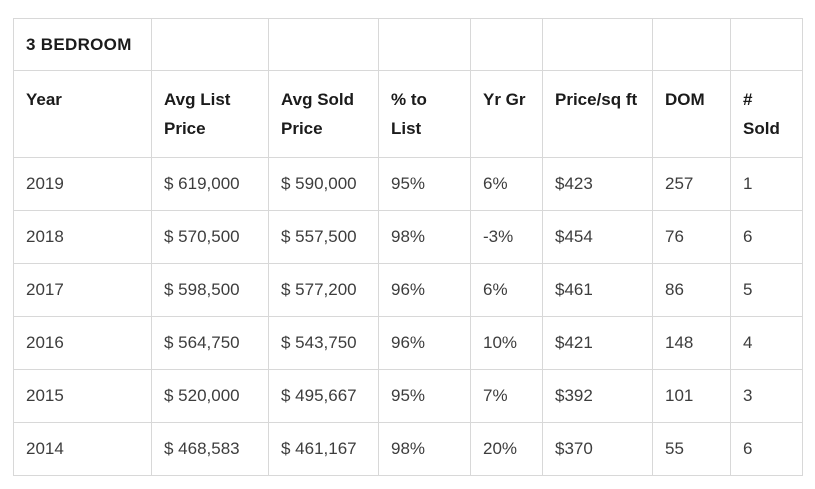  Describe the element at coordinates (597, 290) in the screenshot. I see `cell-price-per-sqft: $461` at that location.